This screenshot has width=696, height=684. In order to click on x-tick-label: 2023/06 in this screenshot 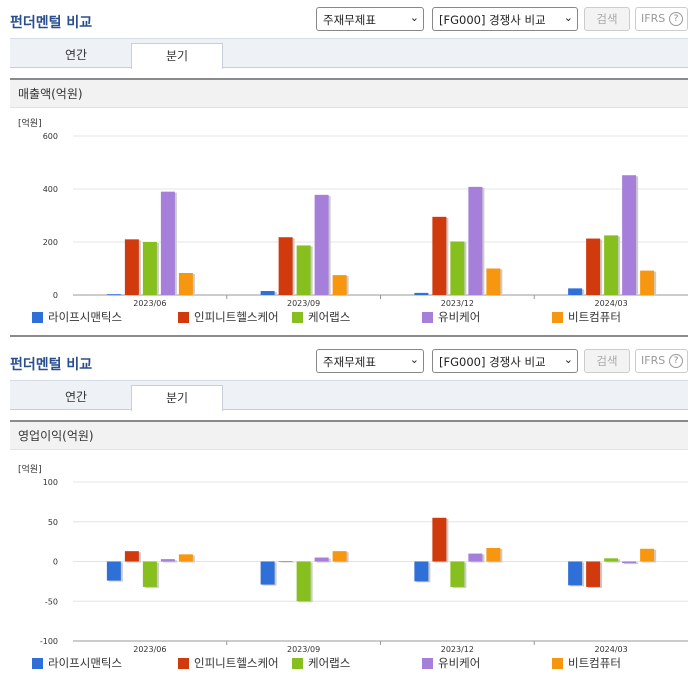, I will do `click(149, 649)`.